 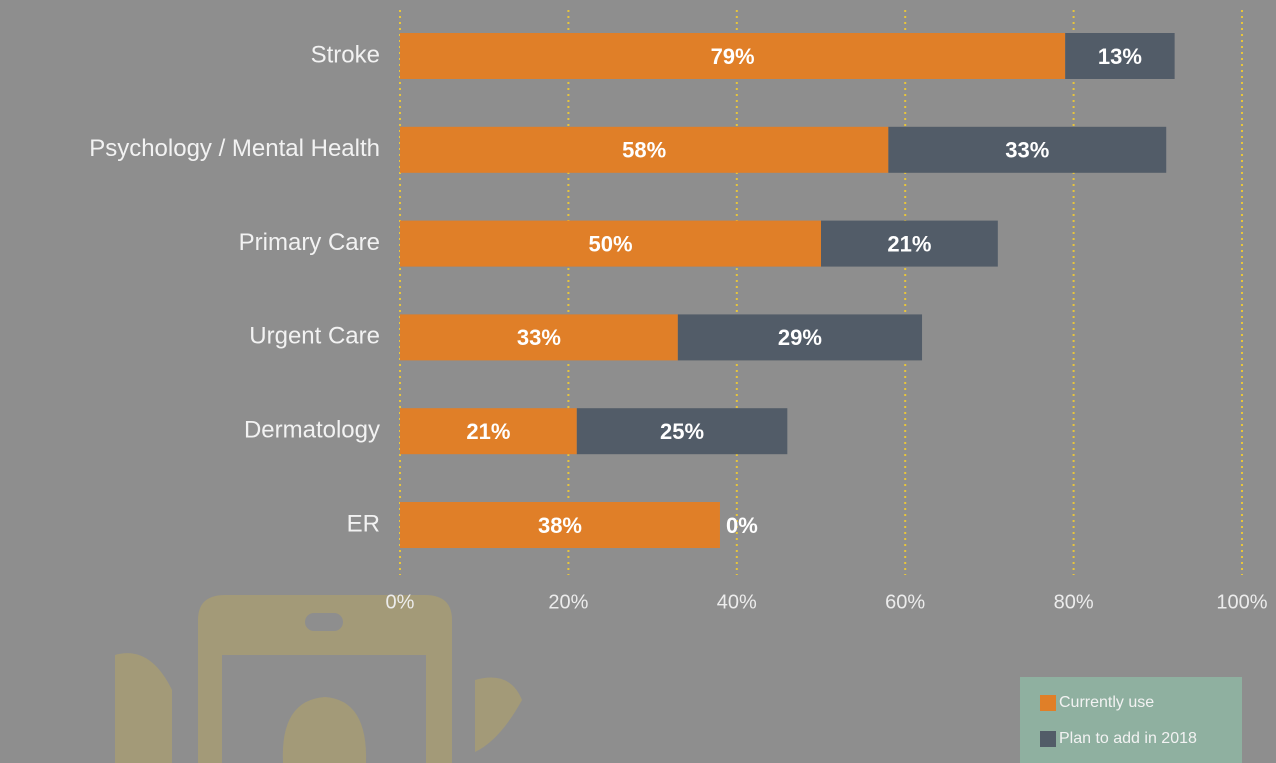 What do you see at coordinates (324, 622) in the screenshot?
I see `decor-phone-speaker` at bounding box center [324, 622].